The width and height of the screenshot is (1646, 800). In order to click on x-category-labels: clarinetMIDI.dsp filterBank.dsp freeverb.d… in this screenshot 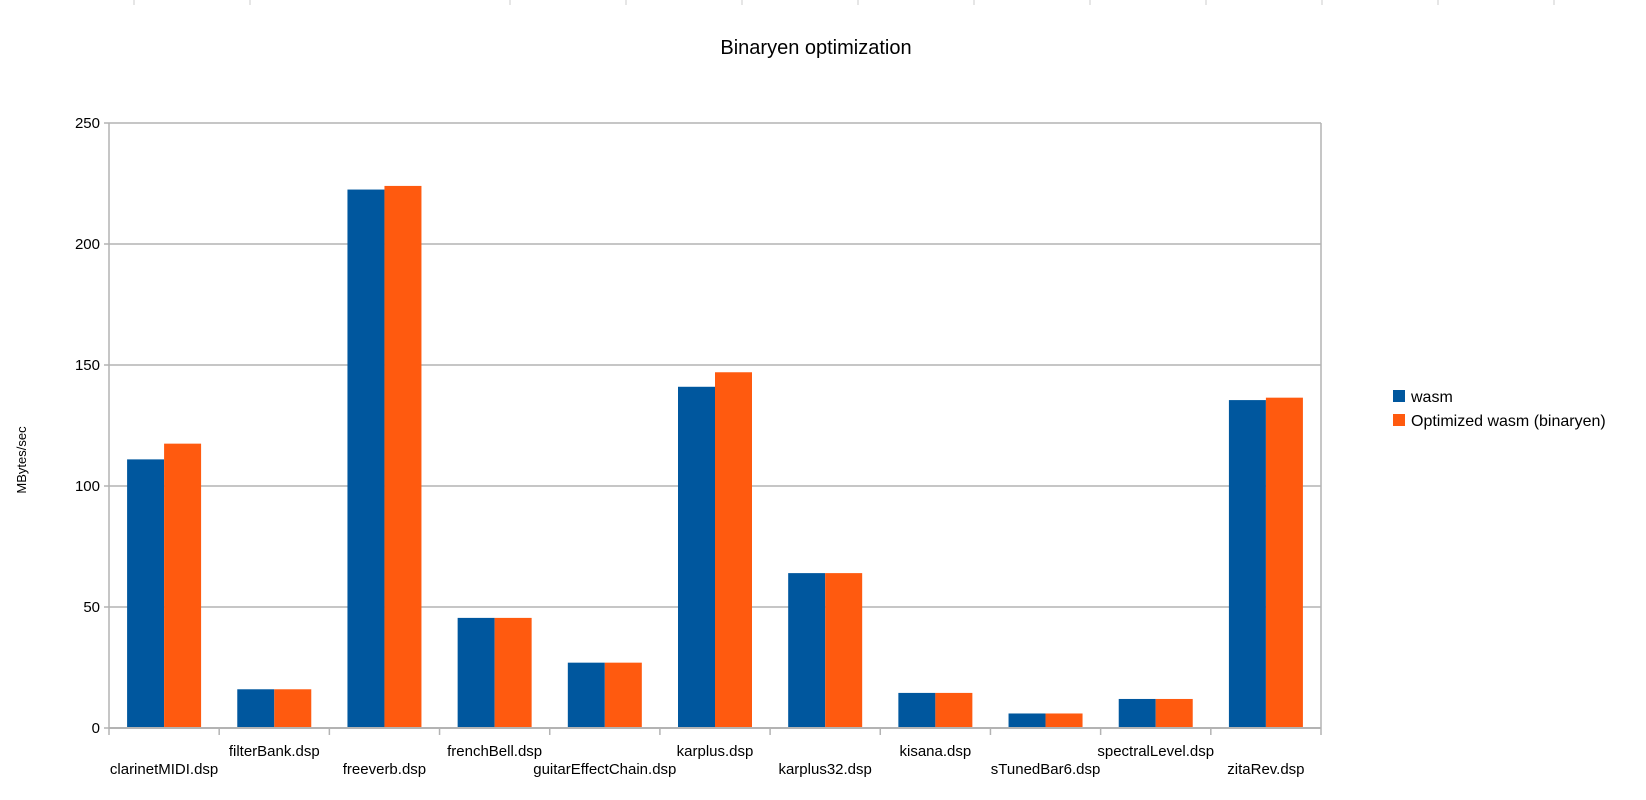, I will do `click(707, 760)`.